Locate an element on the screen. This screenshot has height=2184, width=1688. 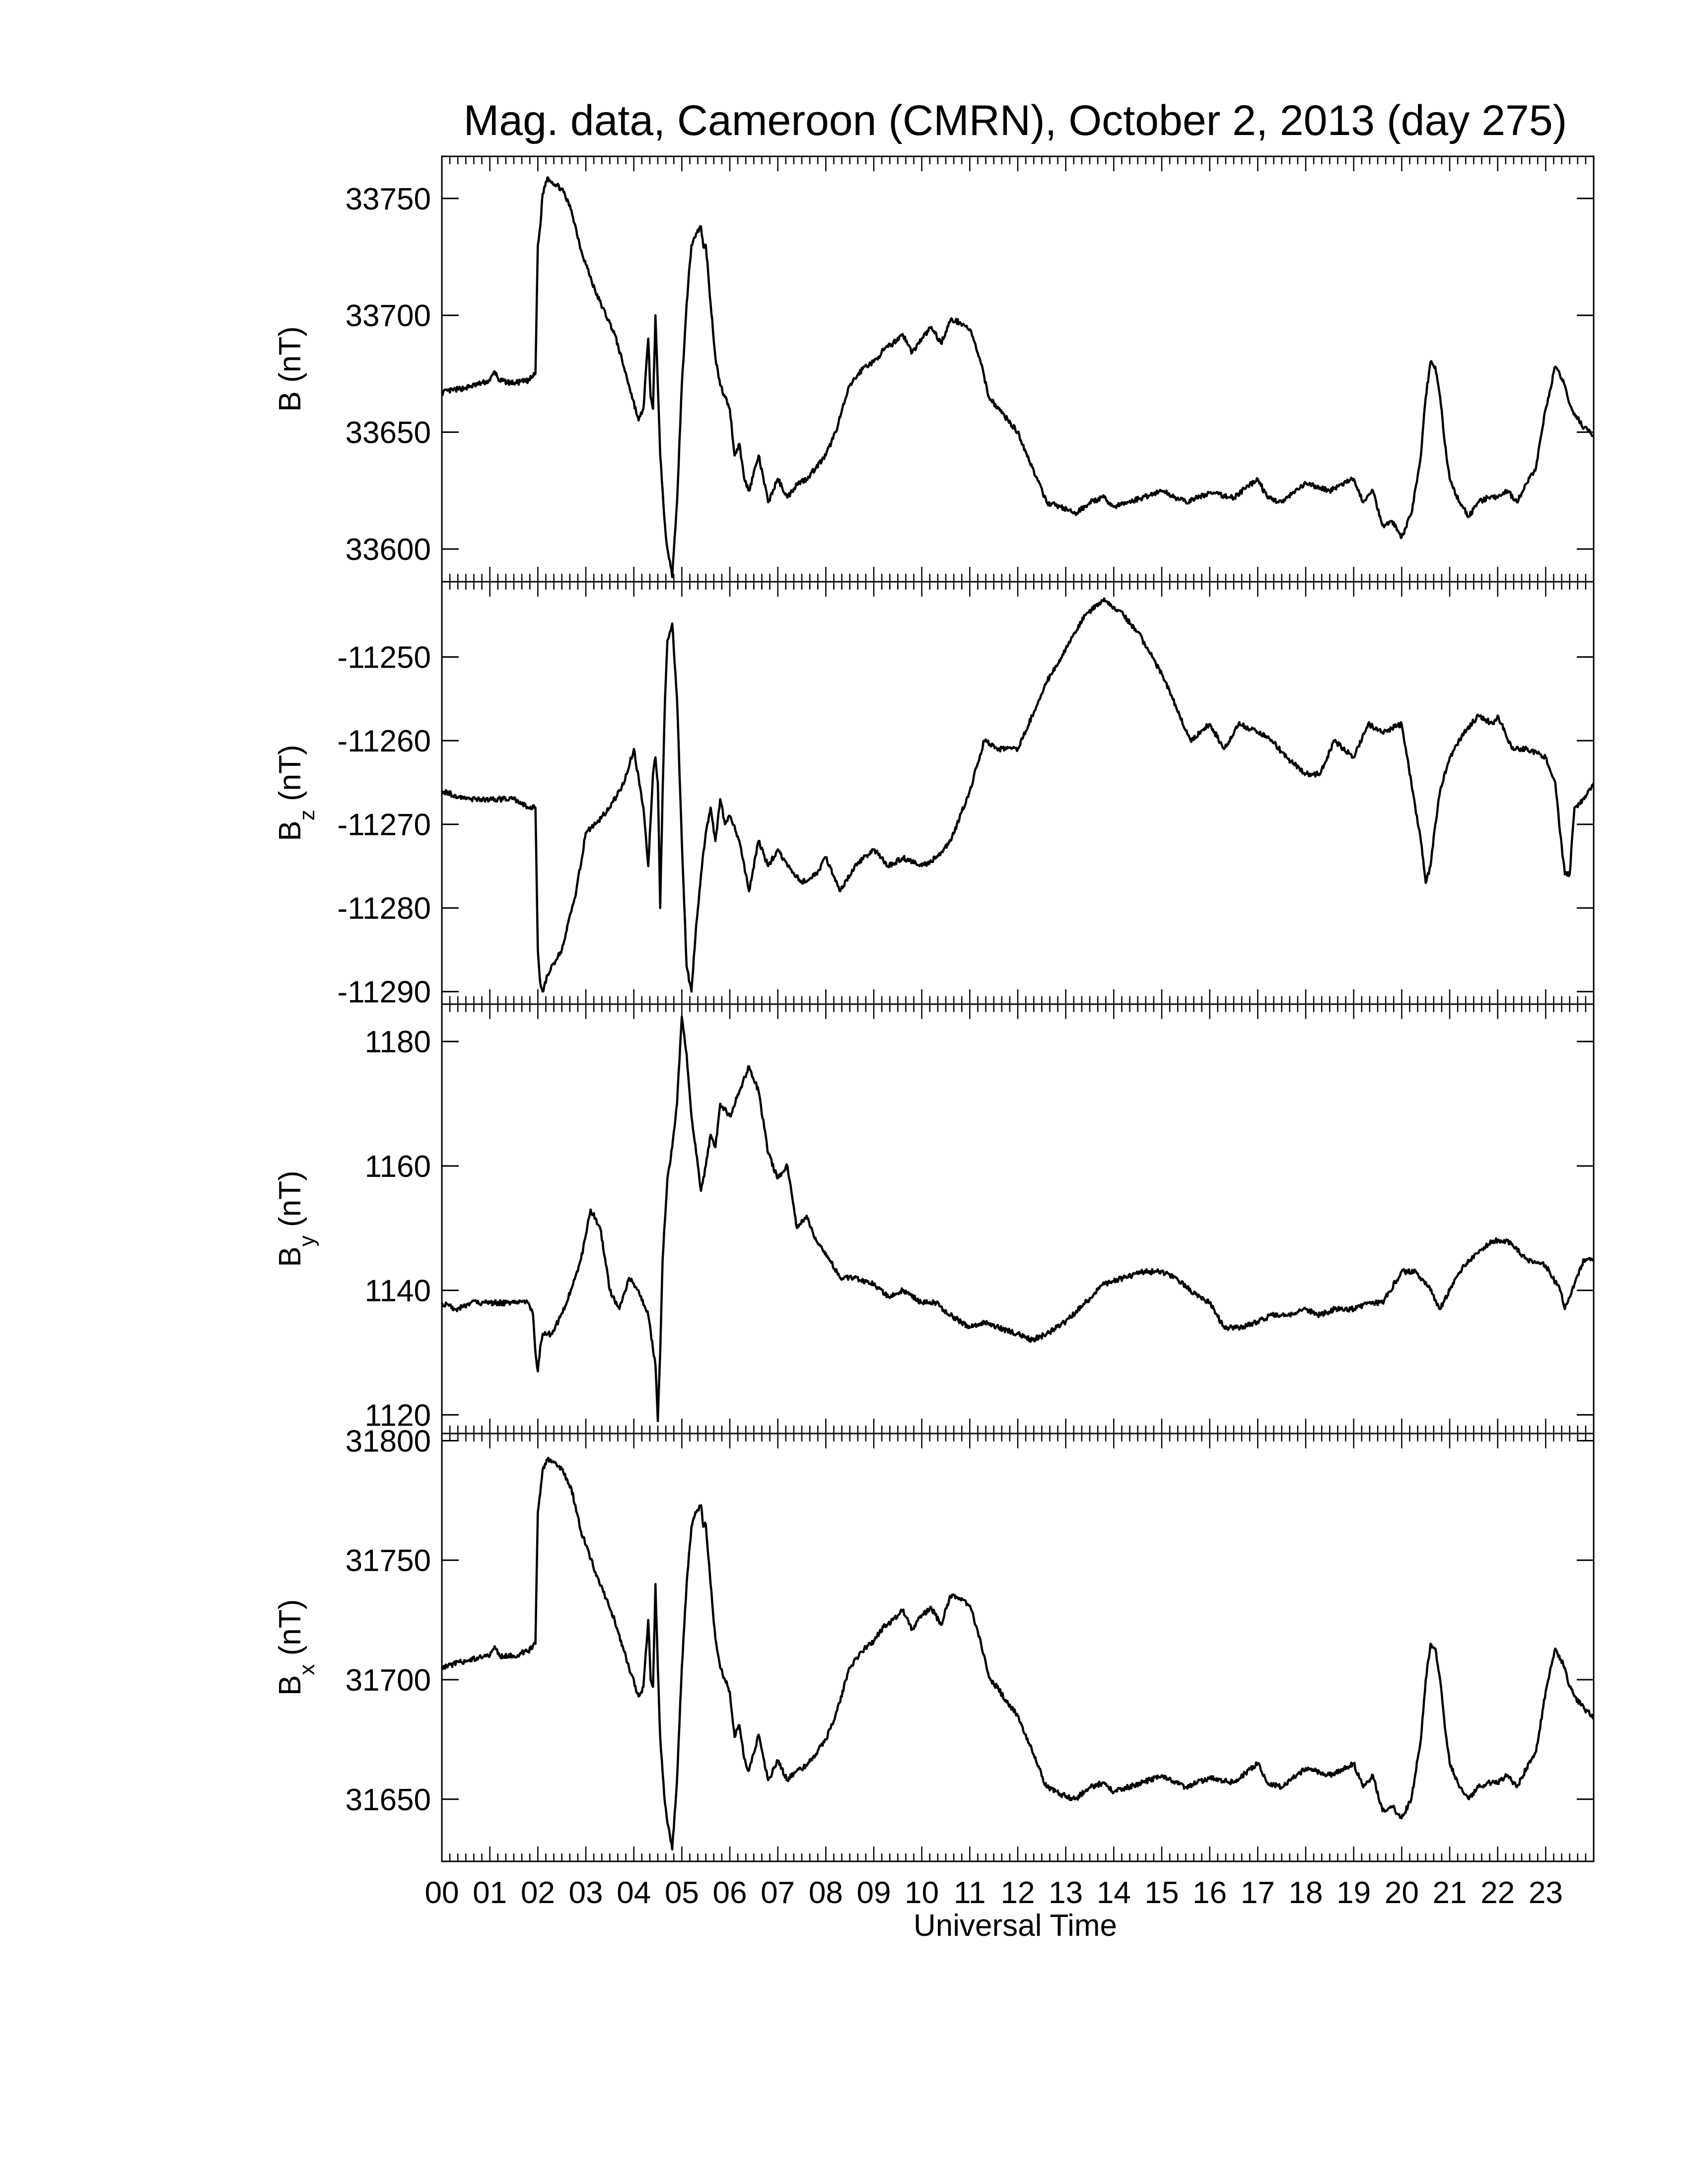
x-tick-label: 11 is located at coordinates (969, 1893).